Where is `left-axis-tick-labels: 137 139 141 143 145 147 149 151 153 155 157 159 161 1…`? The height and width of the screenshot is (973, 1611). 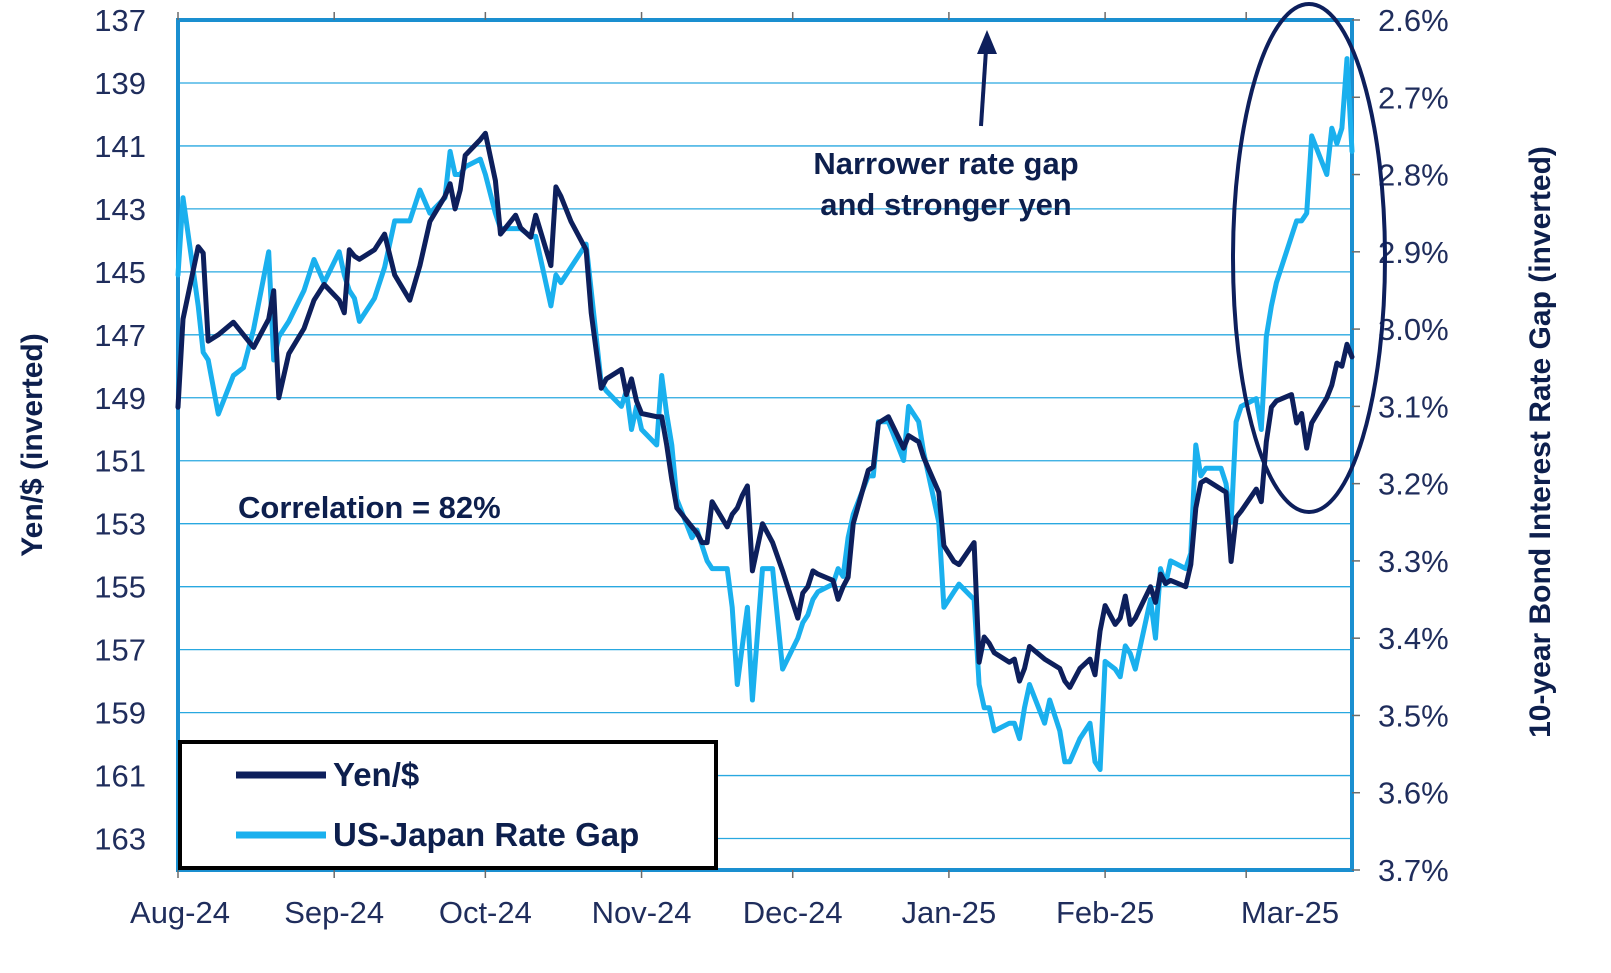 left-axis-tick-labels: 137 139 141 143 145 147 149 151 153 155 157 159 161 1… is located at coordinates (120, 430).